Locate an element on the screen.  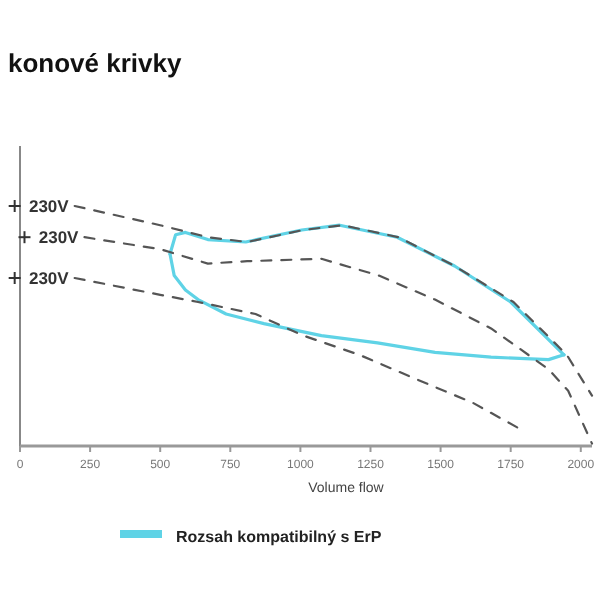
chart-title: konové krivky is located at coordinates (95, 63).